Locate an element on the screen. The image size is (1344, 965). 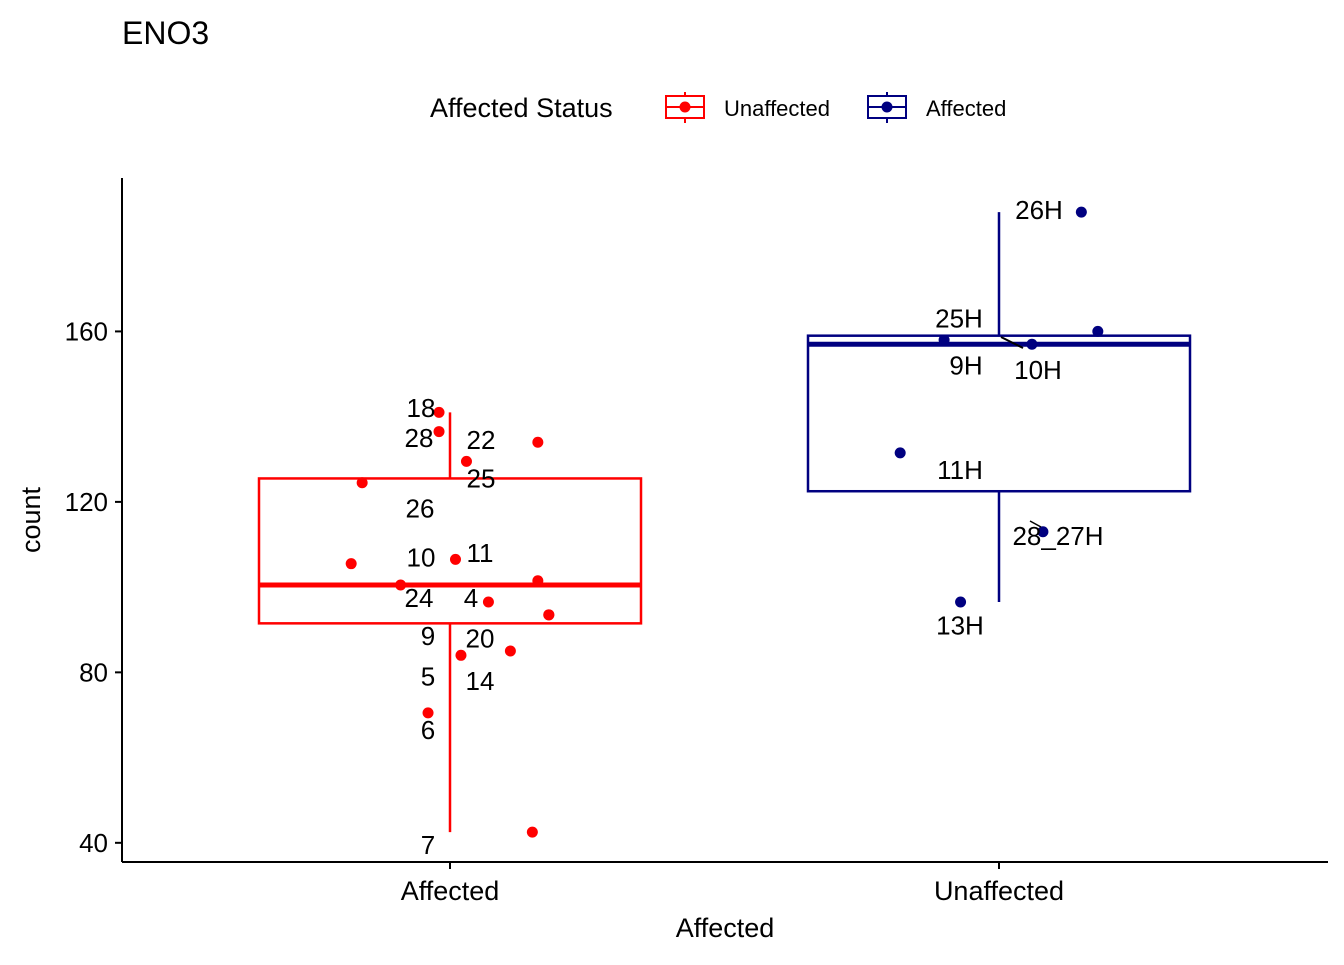
legend-label: Affected is located at coordinates (966, 108).